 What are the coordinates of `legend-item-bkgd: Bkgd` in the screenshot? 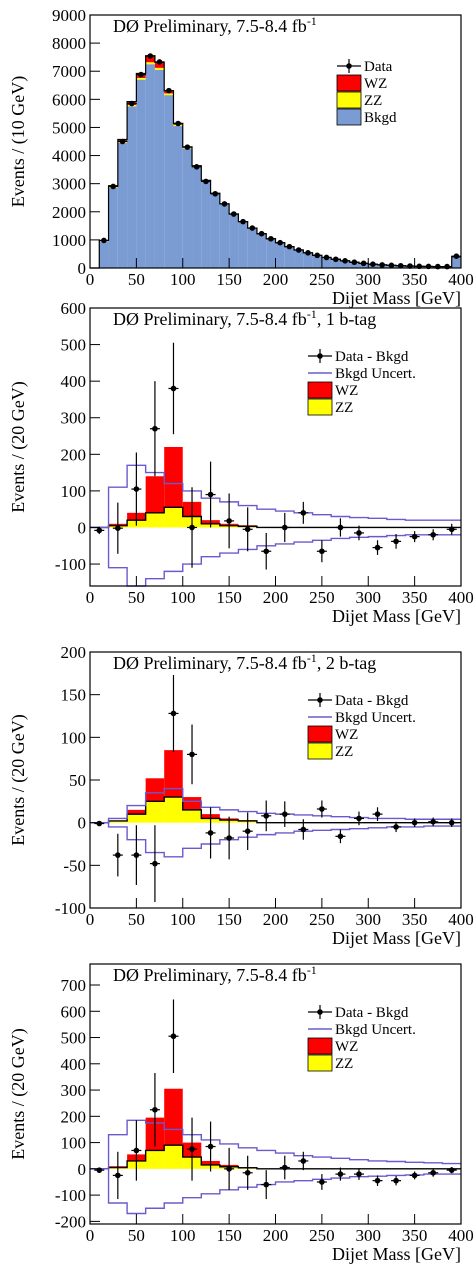 It's located at (366, 117).